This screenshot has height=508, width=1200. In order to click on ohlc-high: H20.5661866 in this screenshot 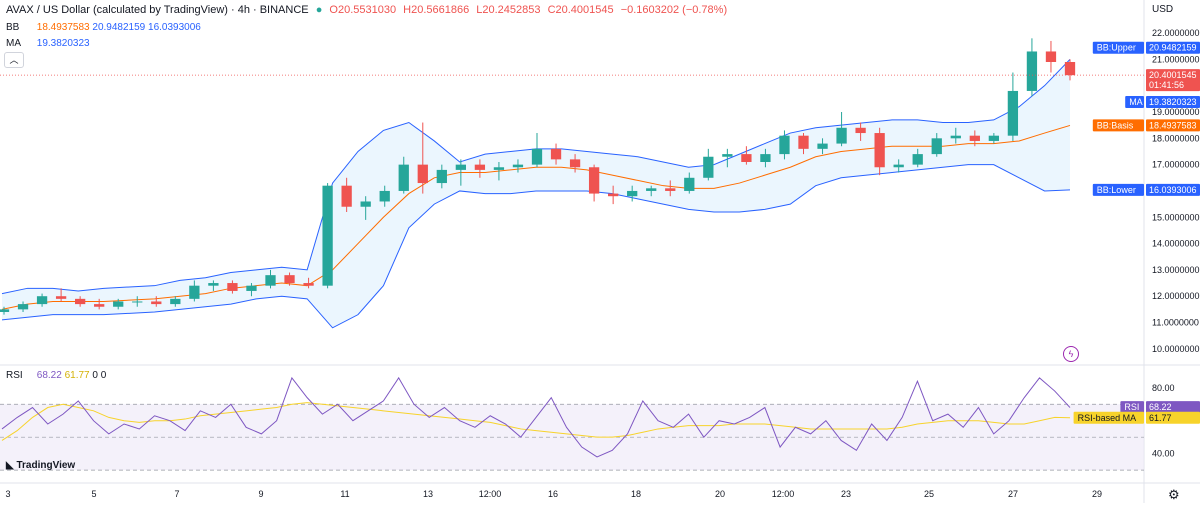, I will do `click(436, 10)`.